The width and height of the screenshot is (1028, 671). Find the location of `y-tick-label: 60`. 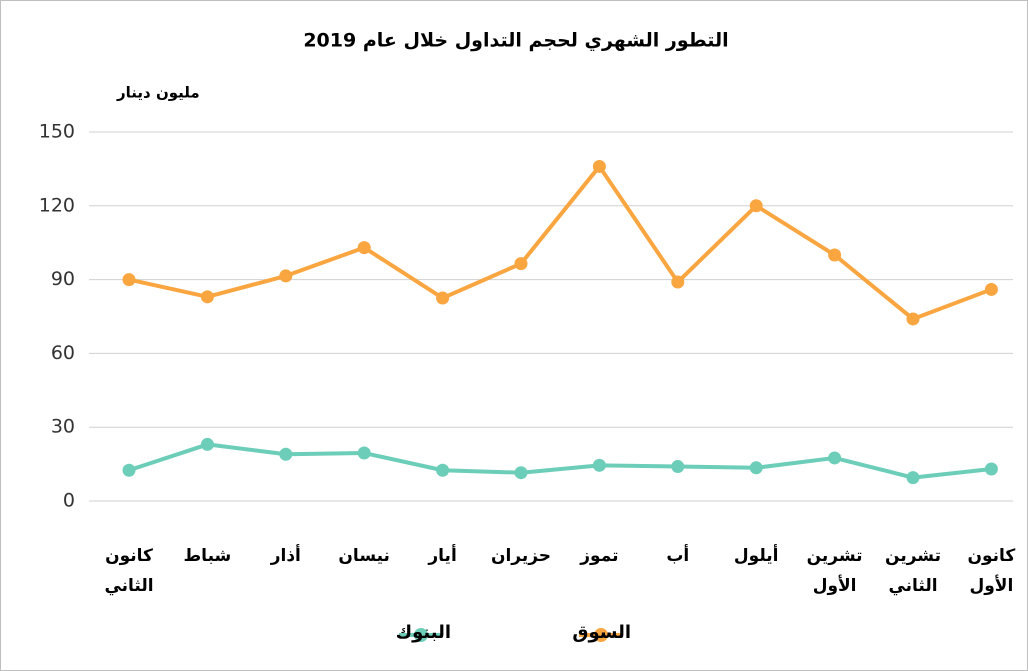

y-tick-label: 60 is located at coordinates (63, 353).